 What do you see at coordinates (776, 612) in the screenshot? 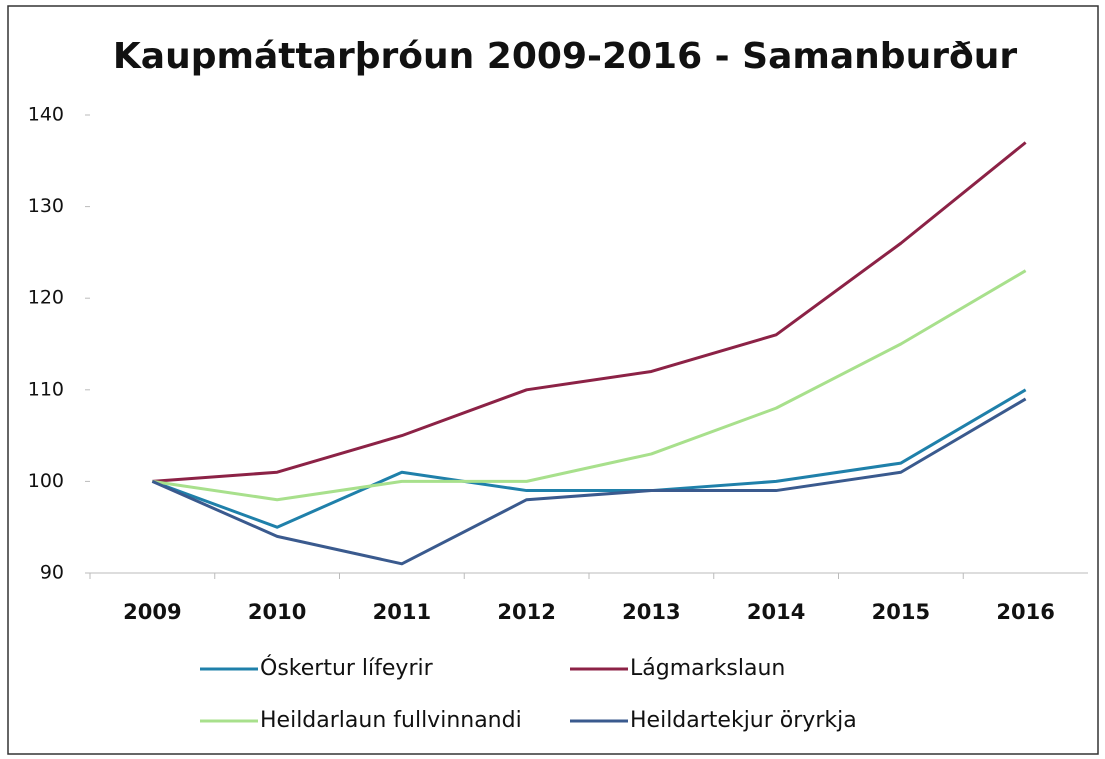
I see `x-tick-label: 2014` at bounding box center [776, 612].